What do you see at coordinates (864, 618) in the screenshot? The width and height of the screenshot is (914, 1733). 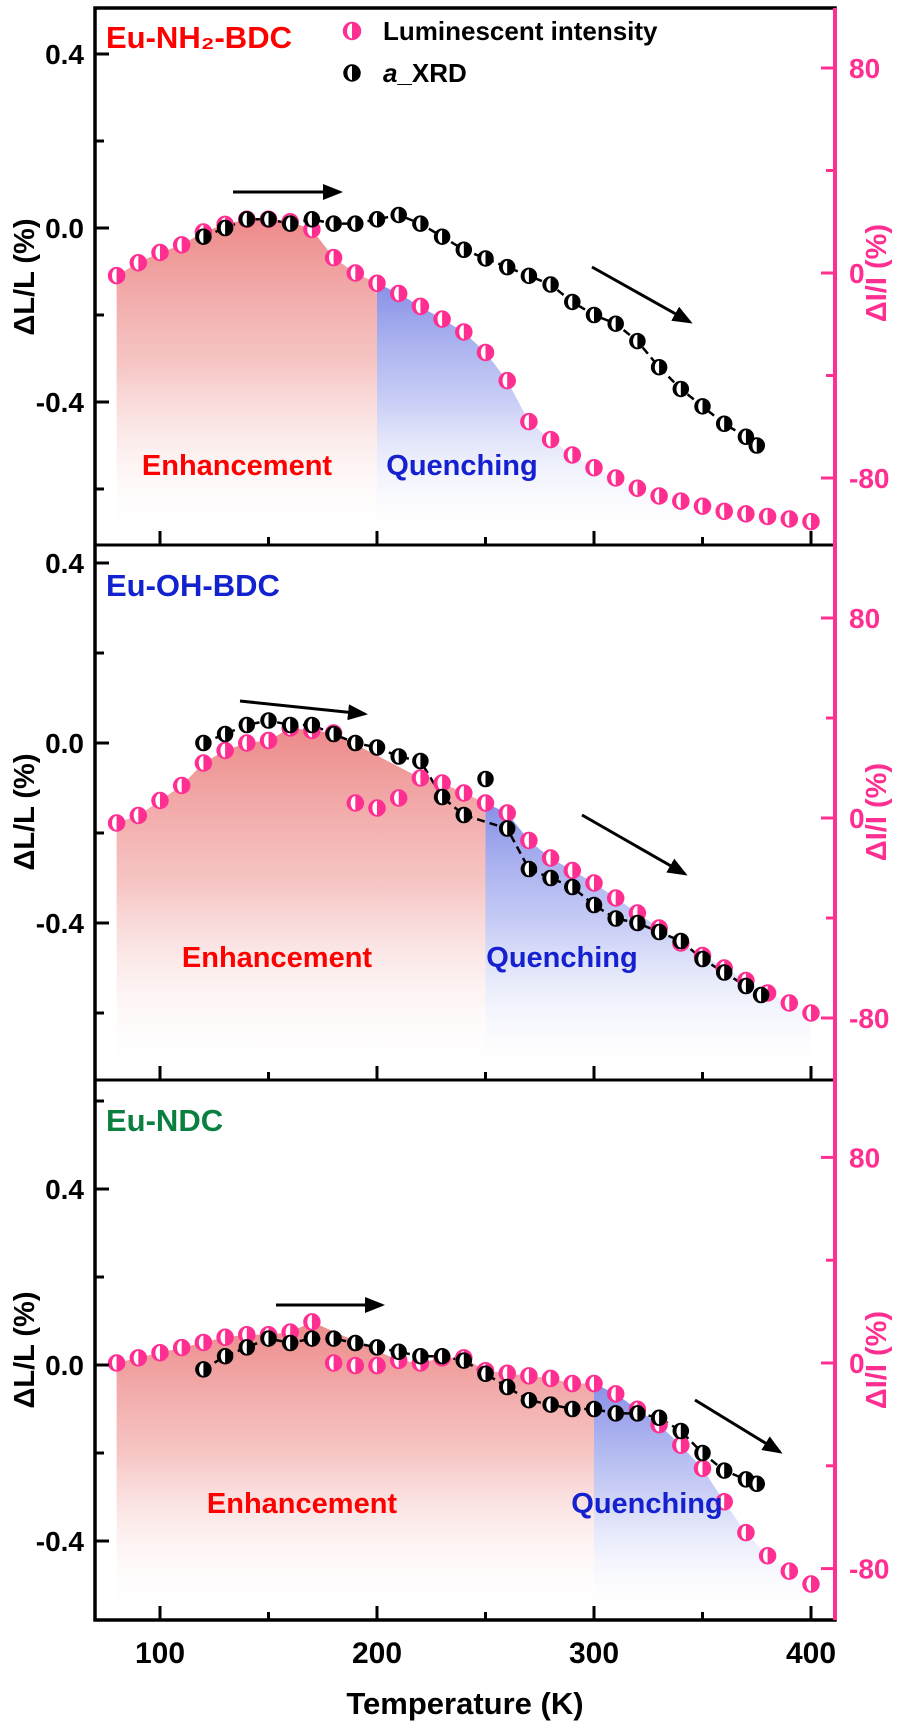 I see `right-tick-label: 80` at bounding box center [864, 618].